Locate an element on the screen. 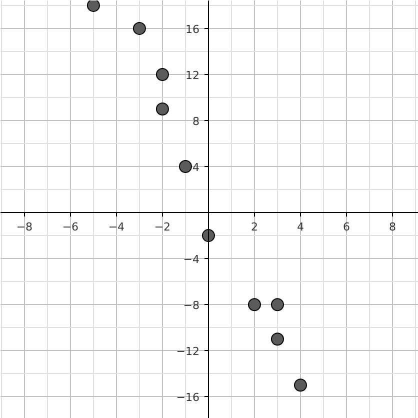 The height and width of the screenshot is (418, 418). y-tick-label: 16 is located at coordinates (192, 29).